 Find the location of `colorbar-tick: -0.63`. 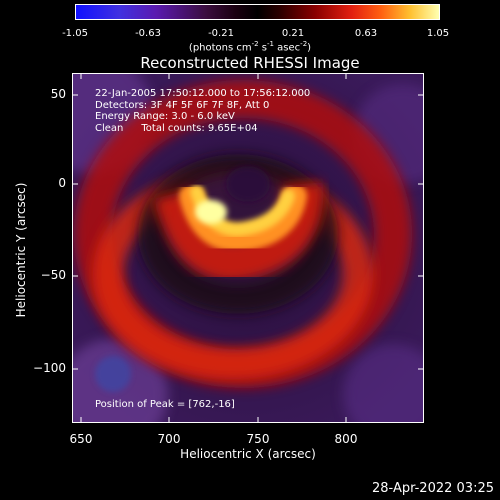

colorbar-tick: -0.63 is located at coordinates (148, 33).